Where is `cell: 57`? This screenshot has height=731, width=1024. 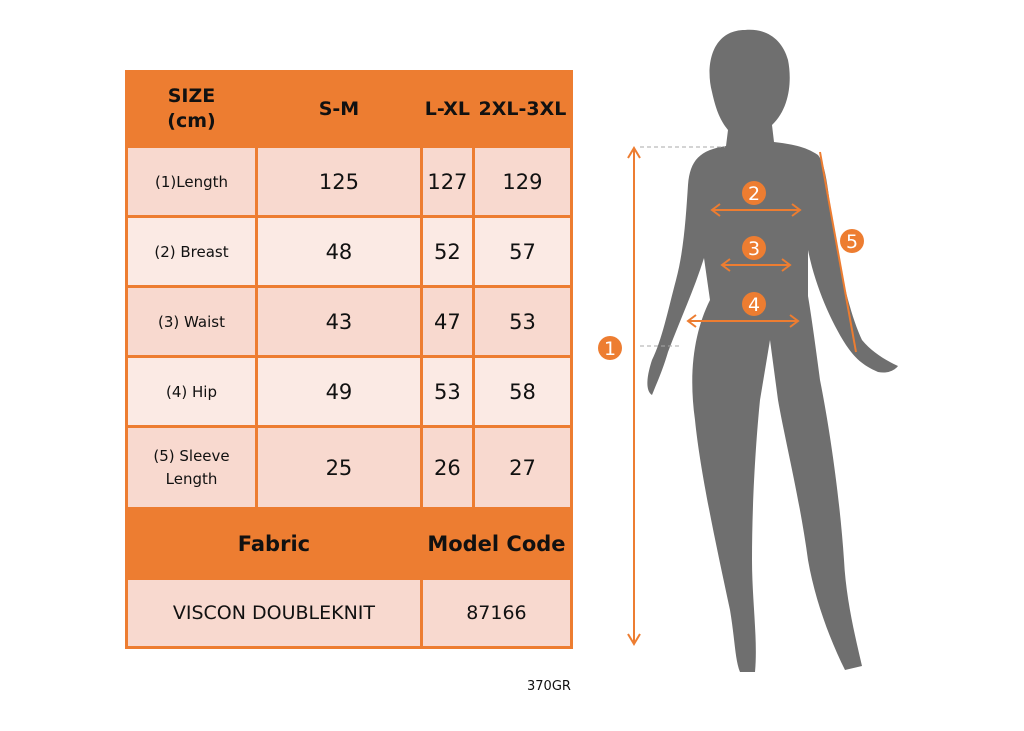
cell: 57 is located at coordinates (522, 251).